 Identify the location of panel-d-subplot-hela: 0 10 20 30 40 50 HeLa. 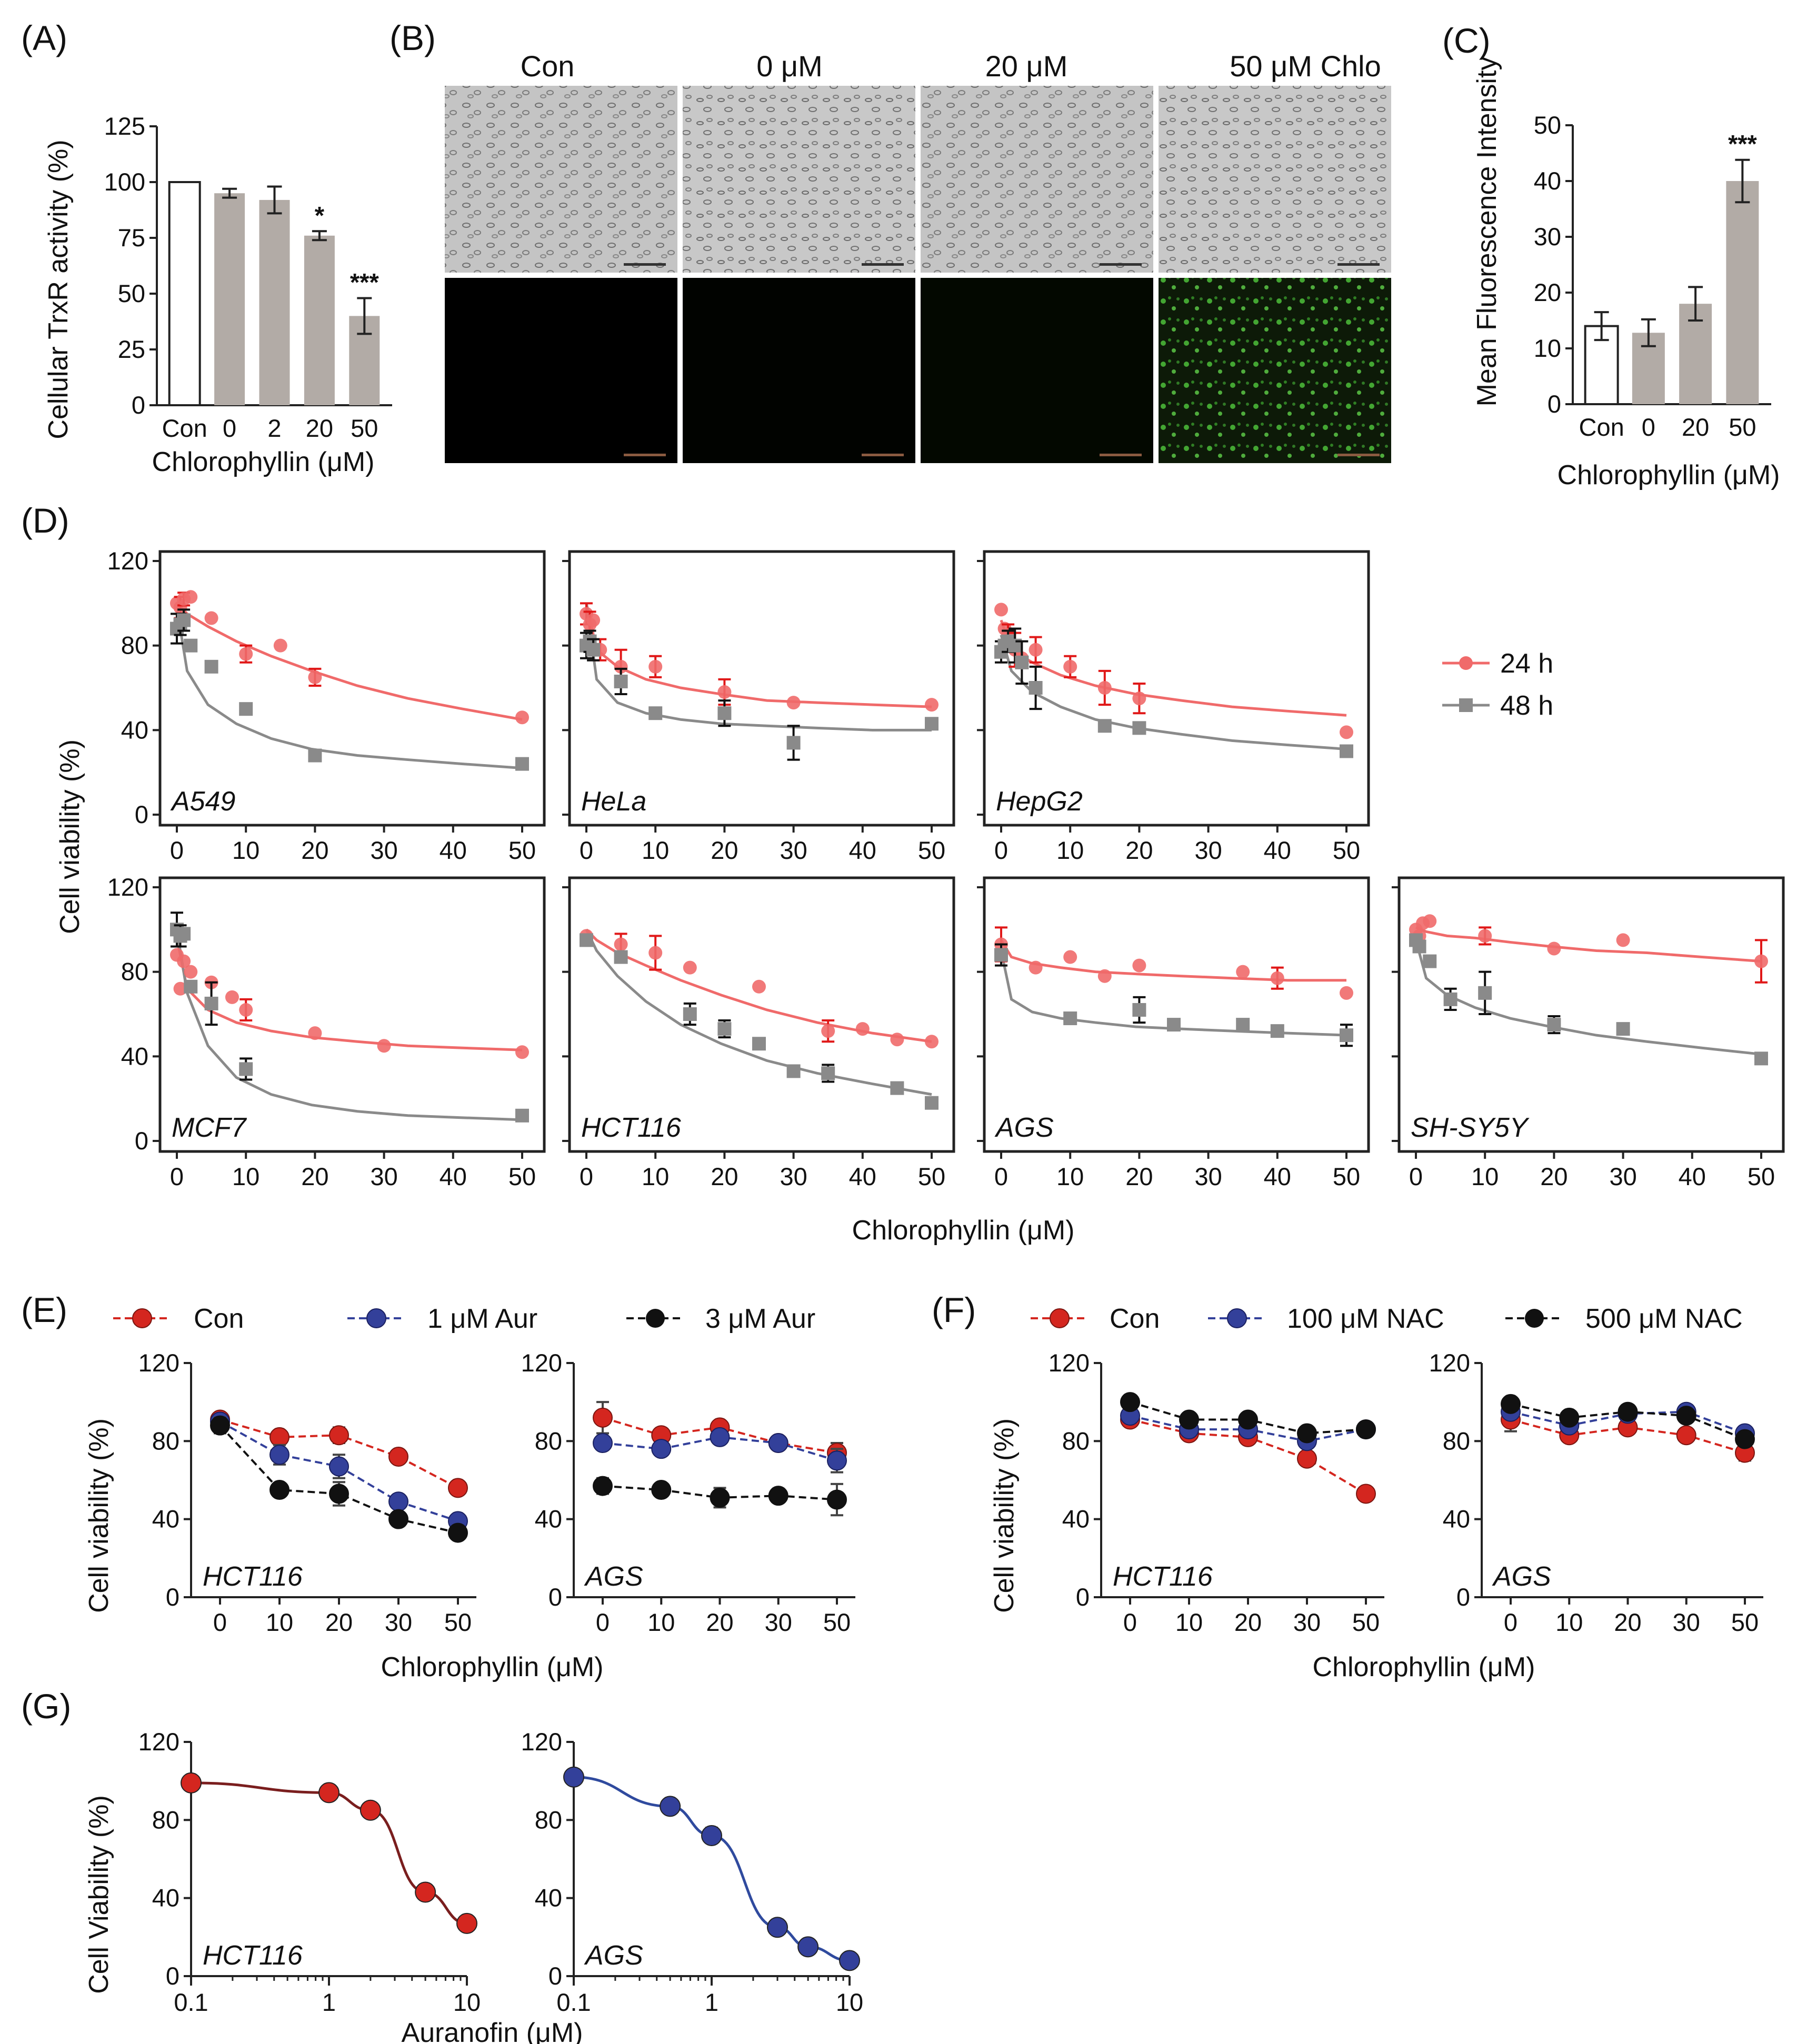
(758, 707).